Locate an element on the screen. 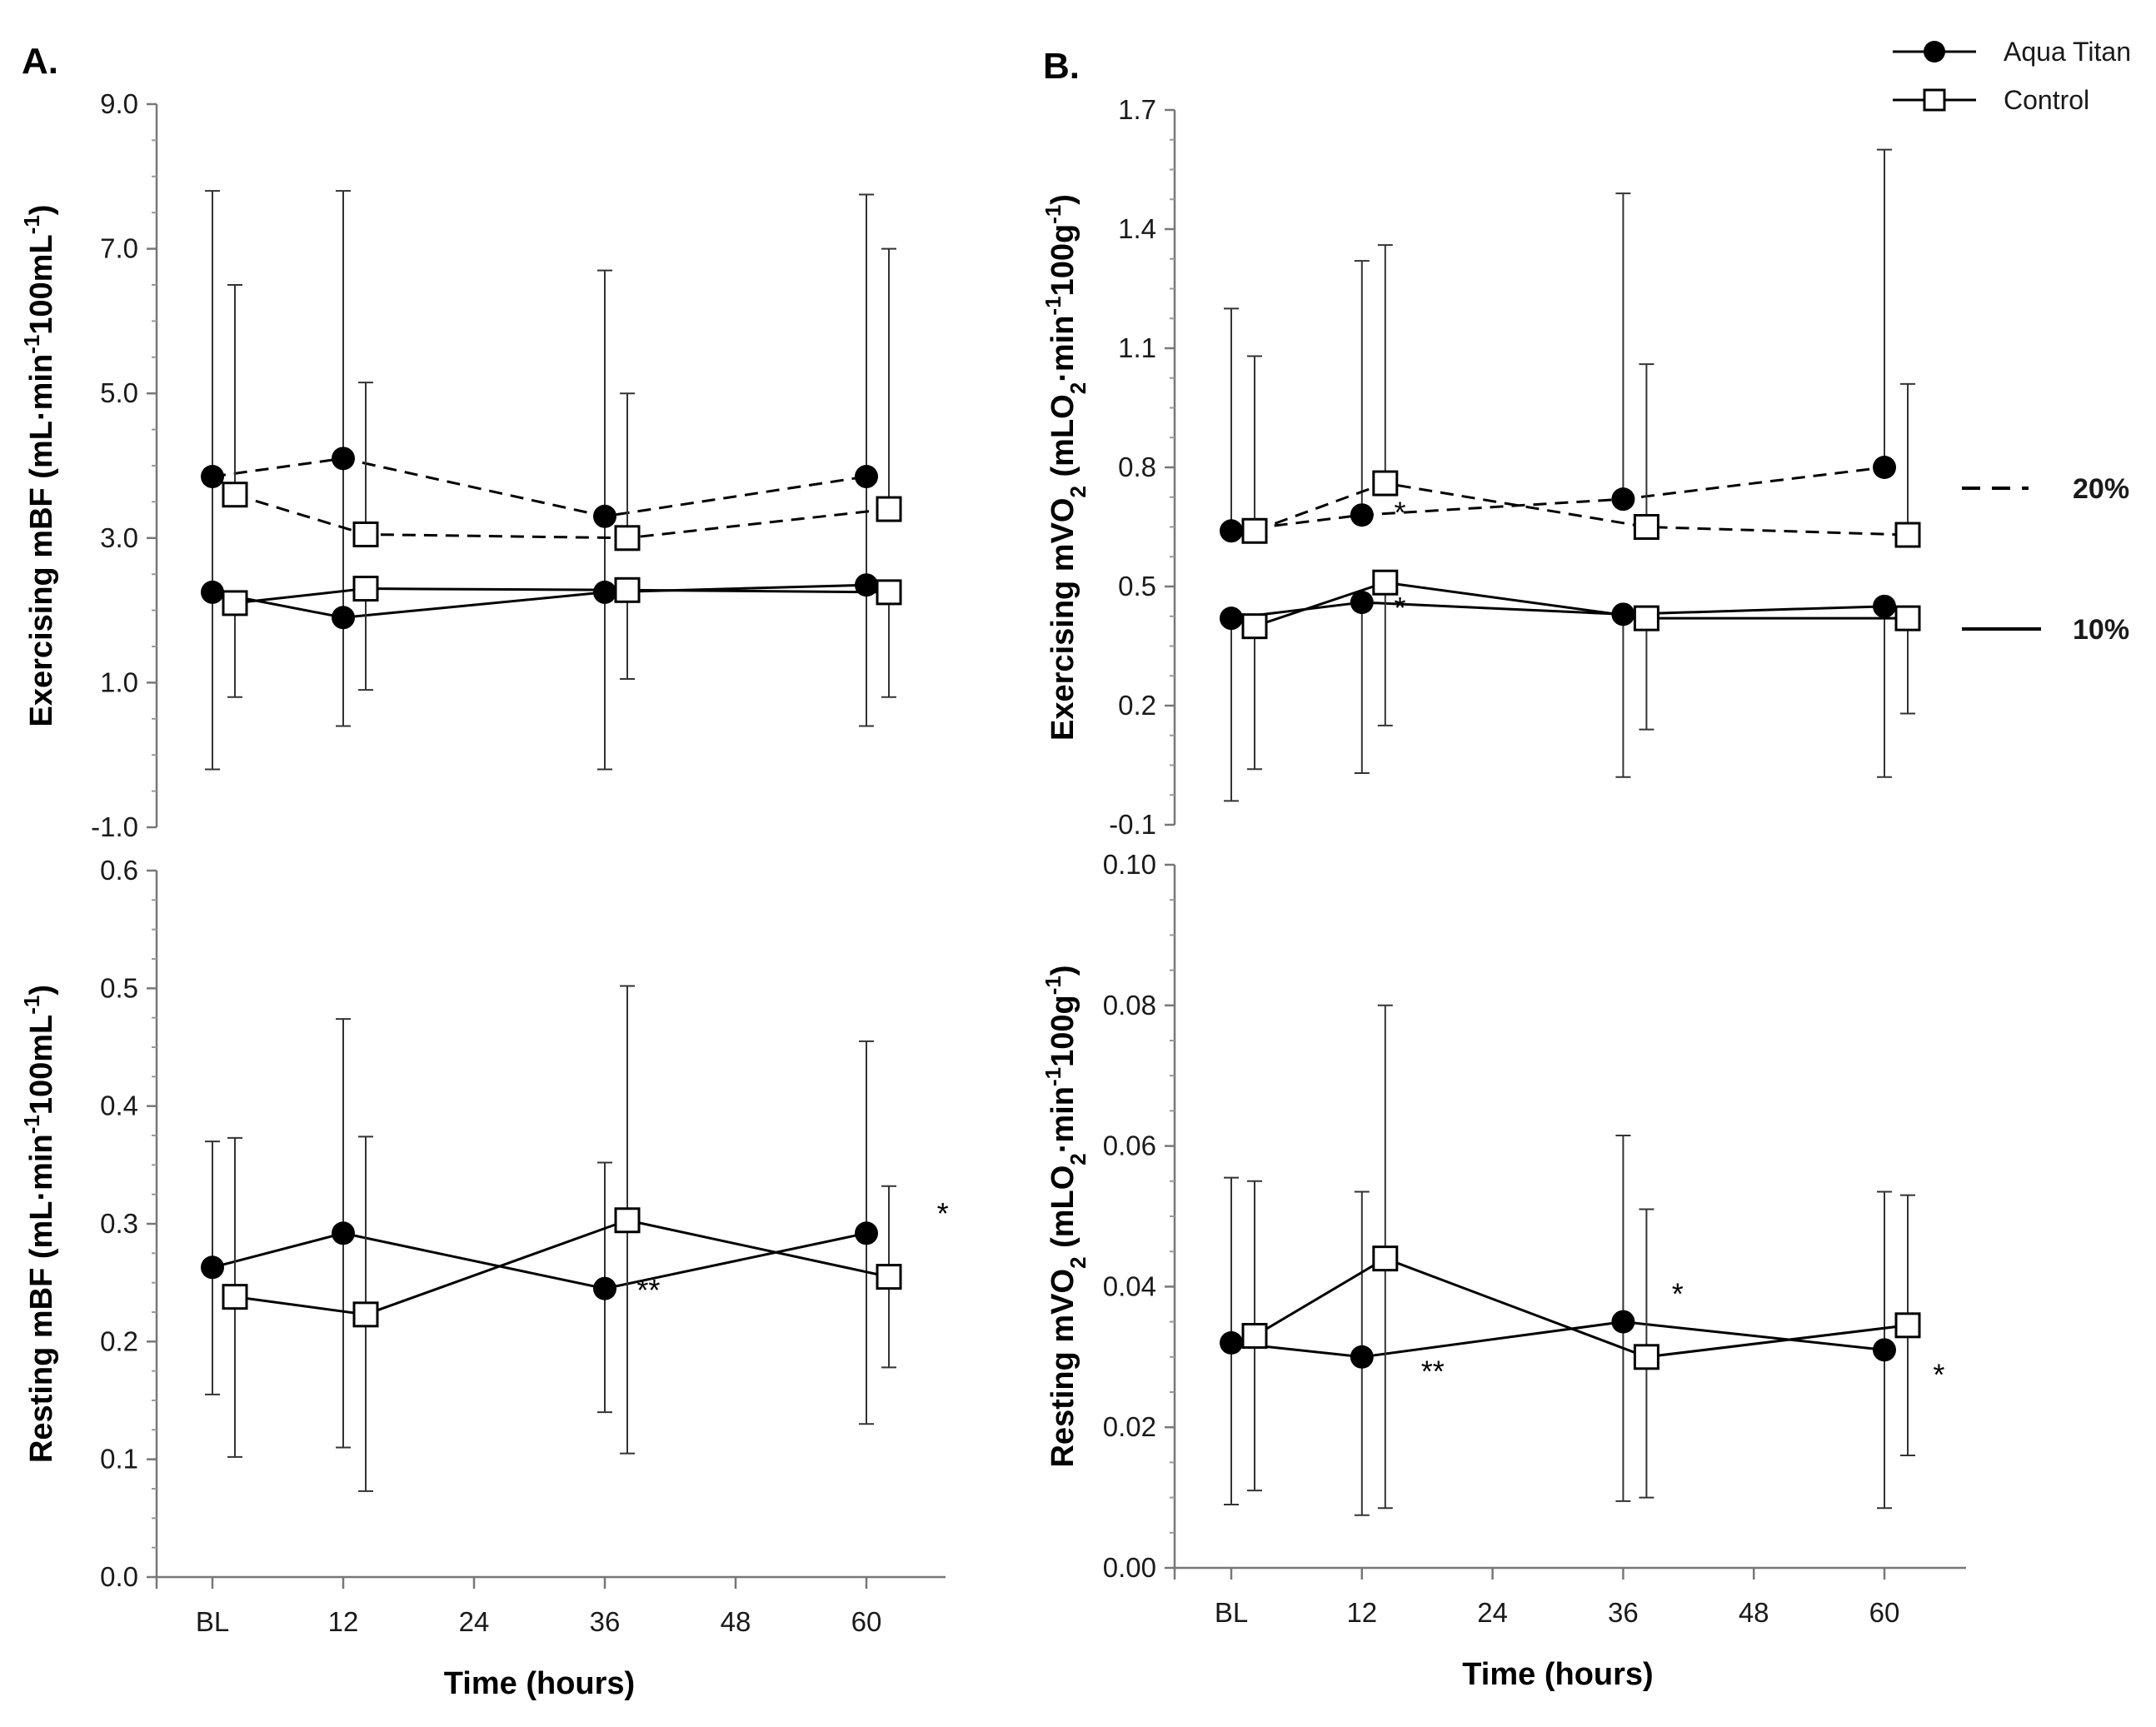  legend-10pct-label: 10% is located at coordinates (2101, 630).